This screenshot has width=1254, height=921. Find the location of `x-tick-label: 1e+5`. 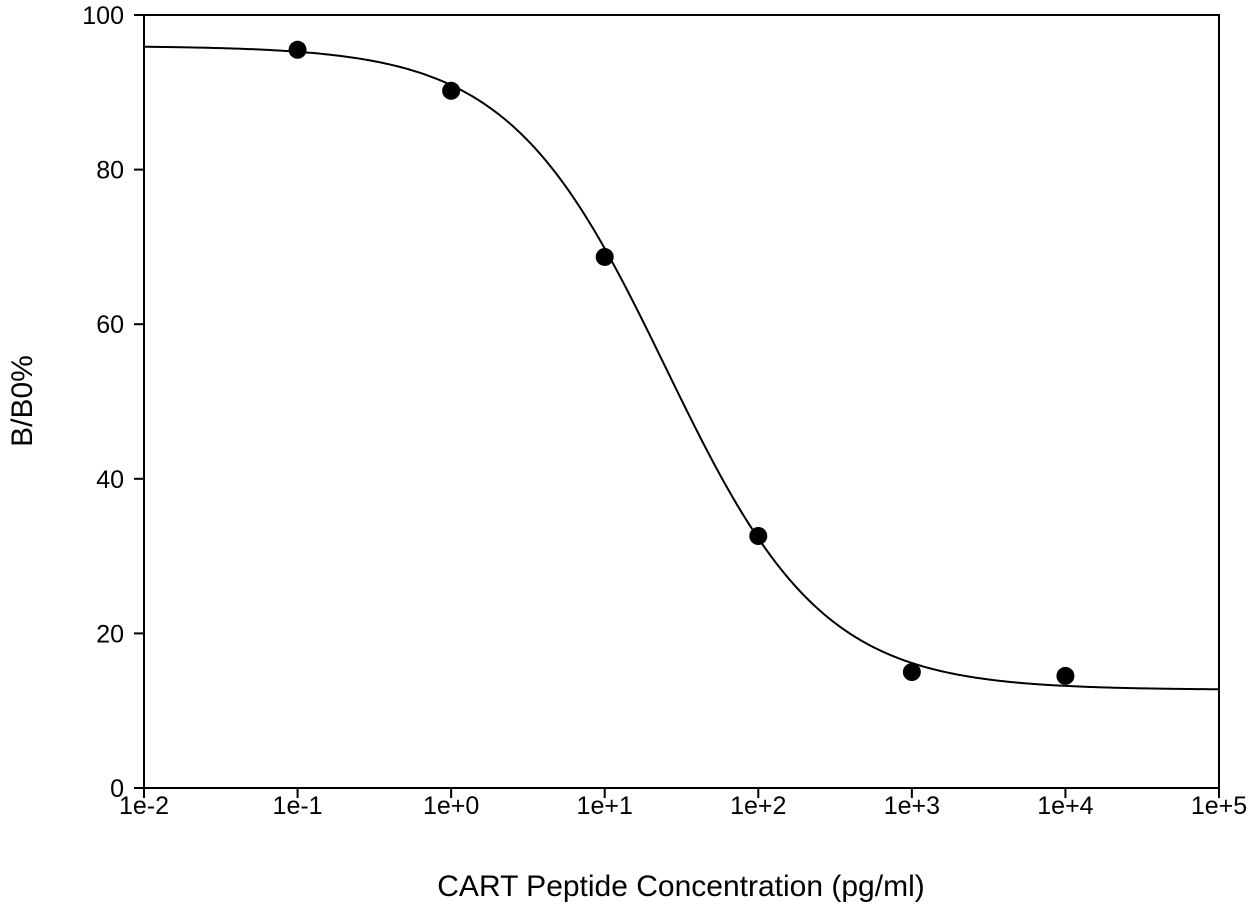

x-tick-label: 1e+5 is located at coordinates (1219, 806).